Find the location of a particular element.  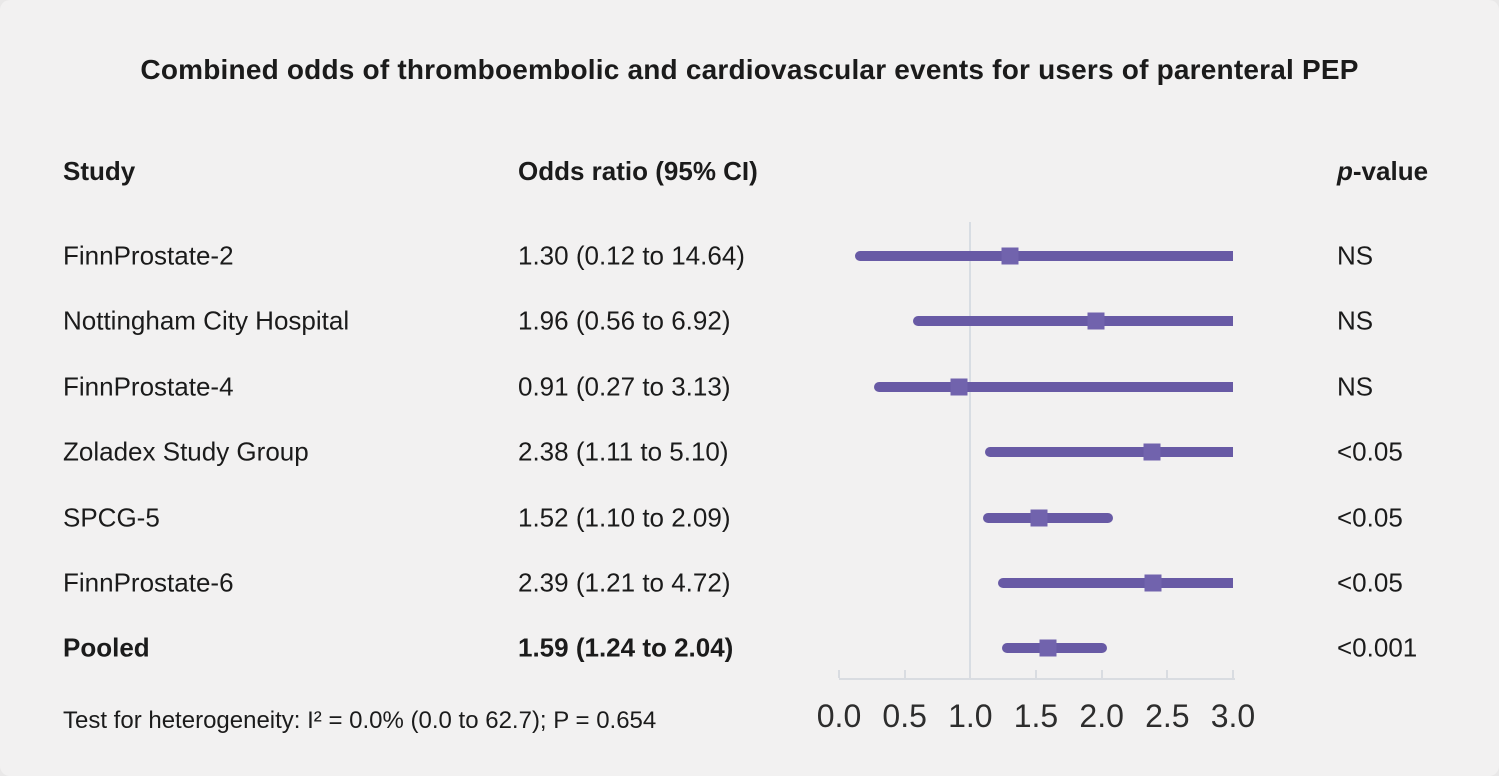

p-value-header-italic: p is located at coordinates (1345, 171).